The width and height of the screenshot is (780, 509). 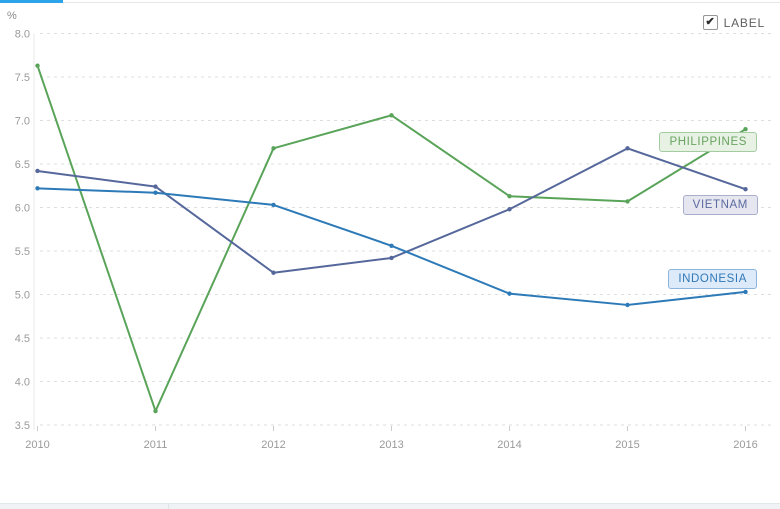 I want to click on x-tick-label: 2013, so click(x=391, y=445).